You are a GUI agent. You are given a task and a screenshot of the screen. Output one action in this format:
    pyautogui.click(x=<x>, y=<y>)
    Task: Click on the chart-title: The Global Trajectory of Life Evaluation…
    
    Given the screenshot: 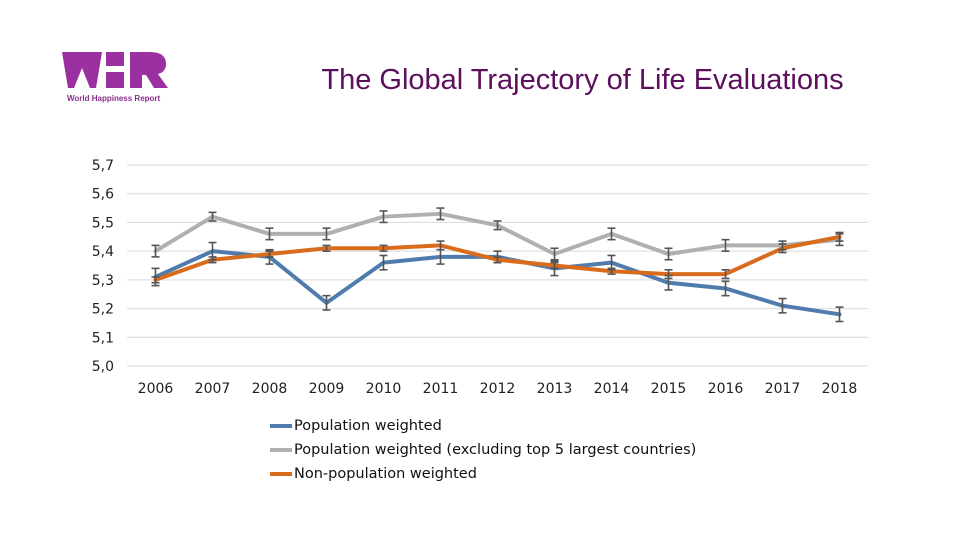 What is the action you would take?
    pyautogui.click(x=582, y=80)
    